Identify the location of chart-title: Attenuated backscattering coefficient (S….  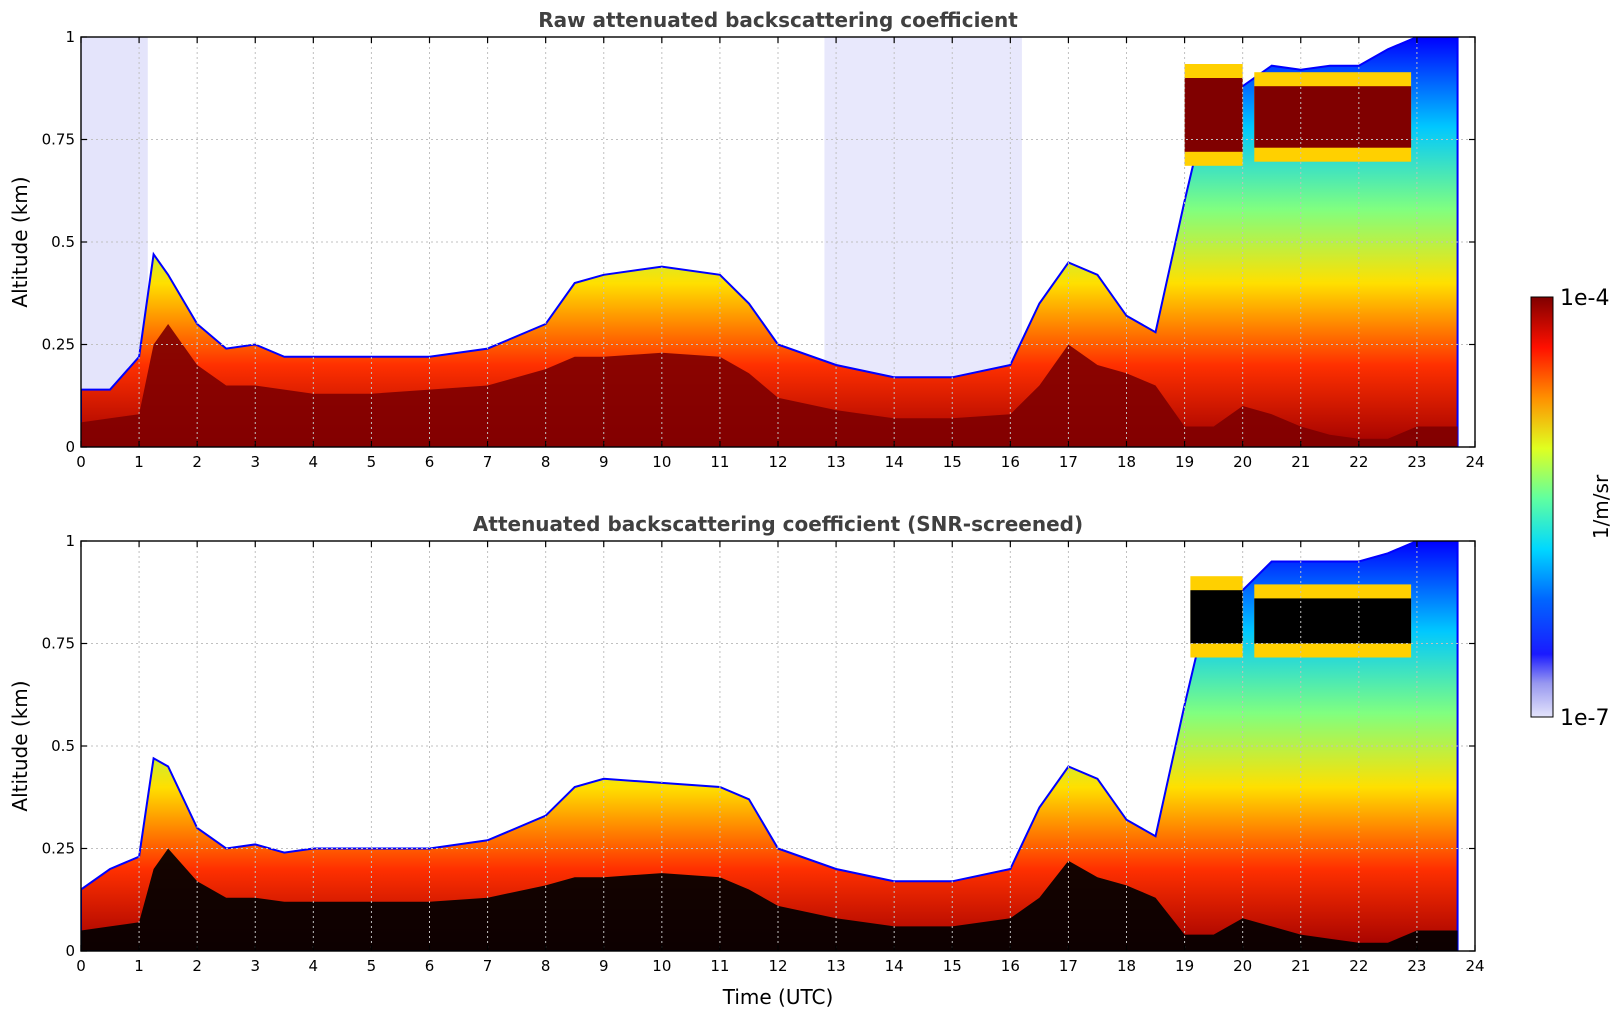
(778, 524).